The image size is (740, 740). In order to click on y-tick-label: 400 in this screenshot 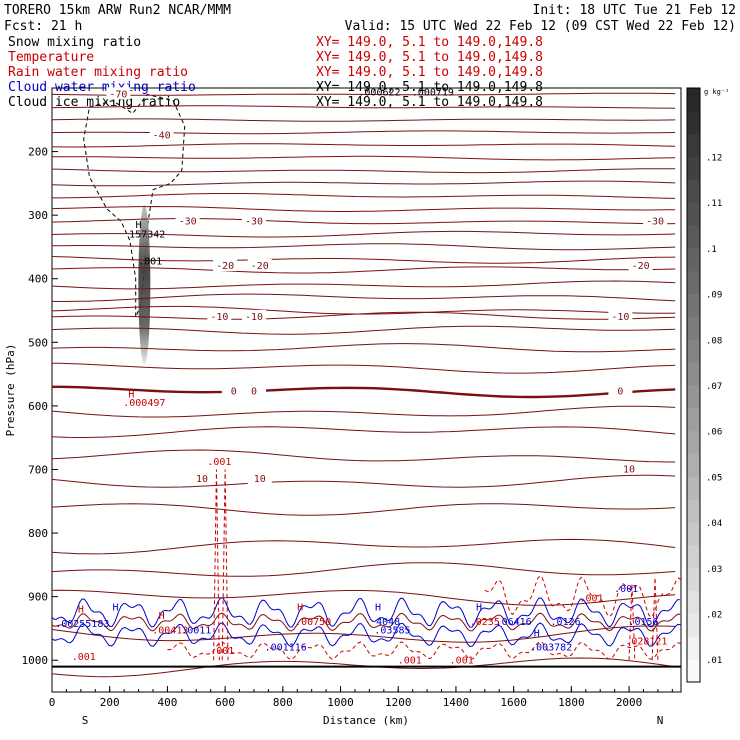, I will do `click(38, 279)`.